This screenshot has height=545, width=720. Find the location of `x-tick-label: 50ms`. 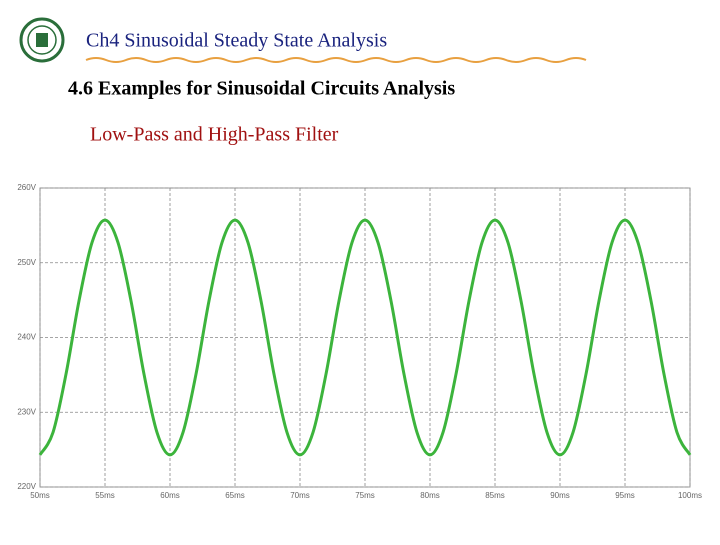

x-tick-label: 50ms is located at coordinates (40, 495).